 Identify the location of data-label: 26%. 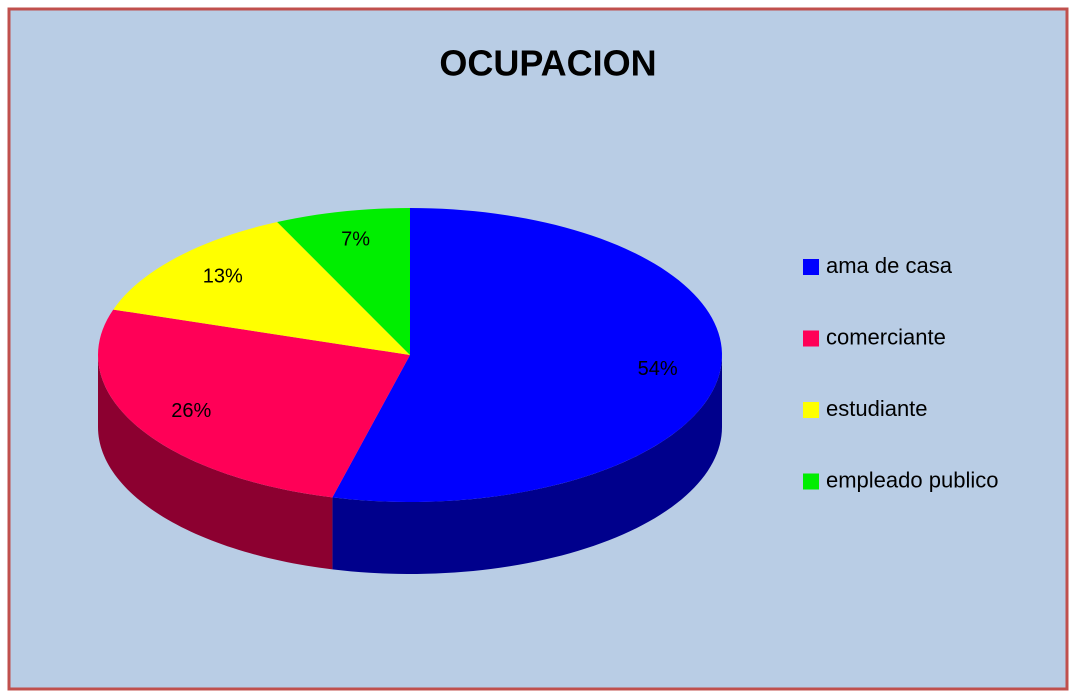
(191, 411).